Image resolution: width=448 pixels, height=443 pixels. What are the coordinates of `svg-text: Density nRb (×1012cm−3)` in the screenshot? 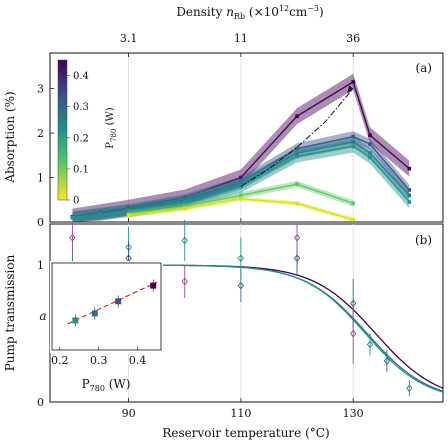 It's located at (249, 12).